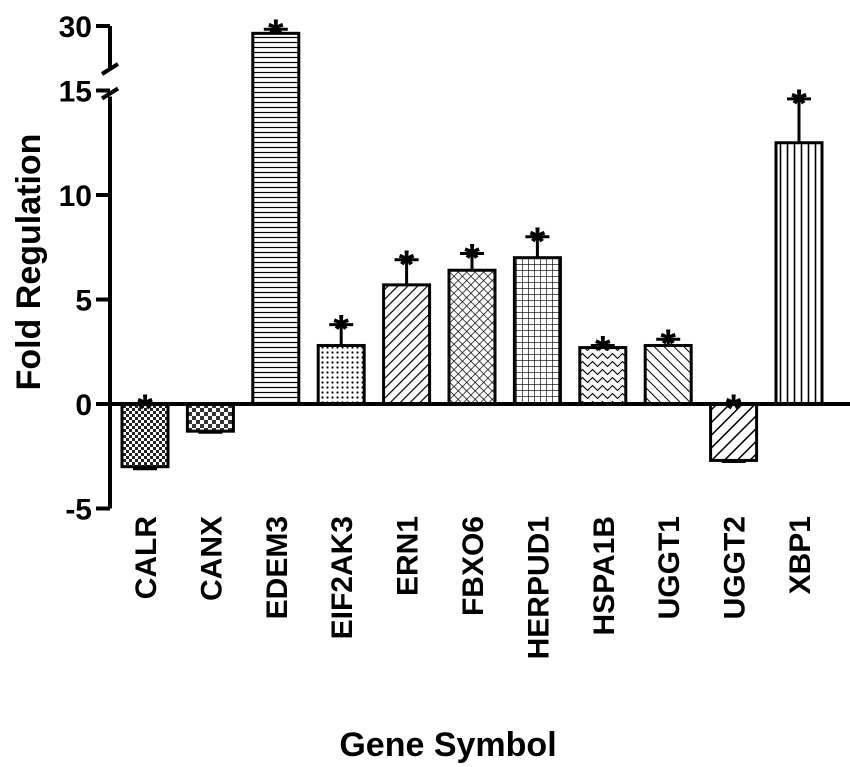  I want to click on y-tick-label--5: -5, so click(78, 510).